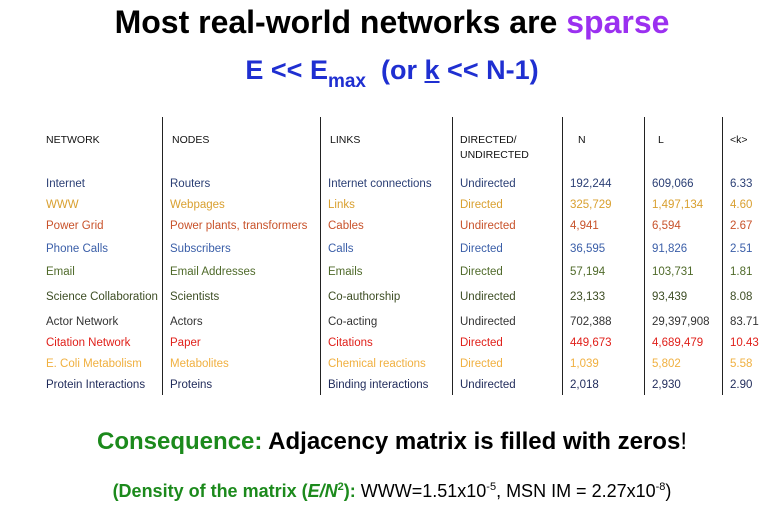  What do you see at coordinates (186, 322) in the screenshot?
I see `cell-nodes: Actors` at bounding box center [186, 322].